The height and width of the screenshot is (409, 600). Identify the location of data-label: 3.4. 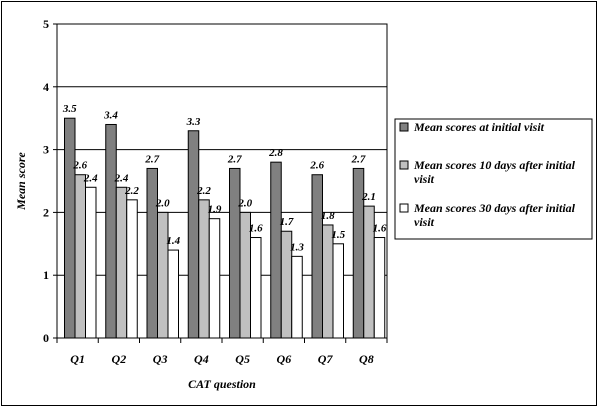
(110, 115).